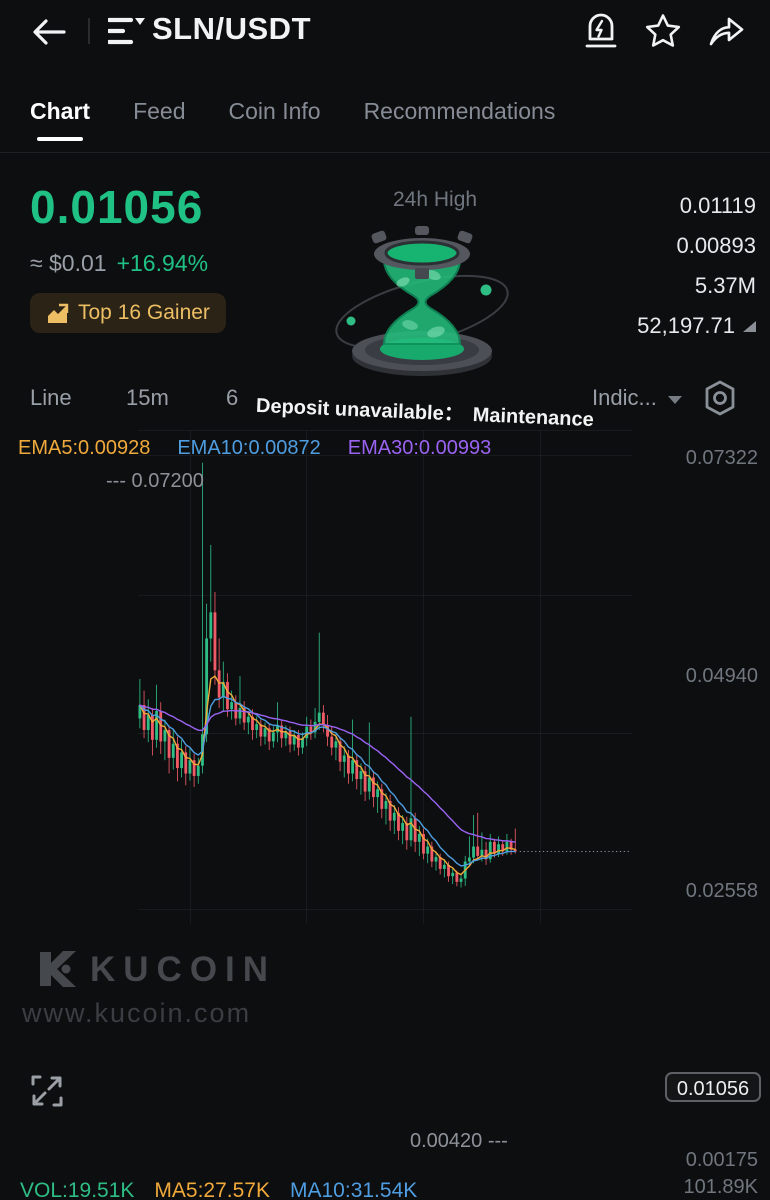 The height and width of the screenshot is (1200, 770). What do you see at coordinates (717, 205) in the screenshot?
I see `stat-24h-high-value: 0.01119` at bounding box center [717, 205].